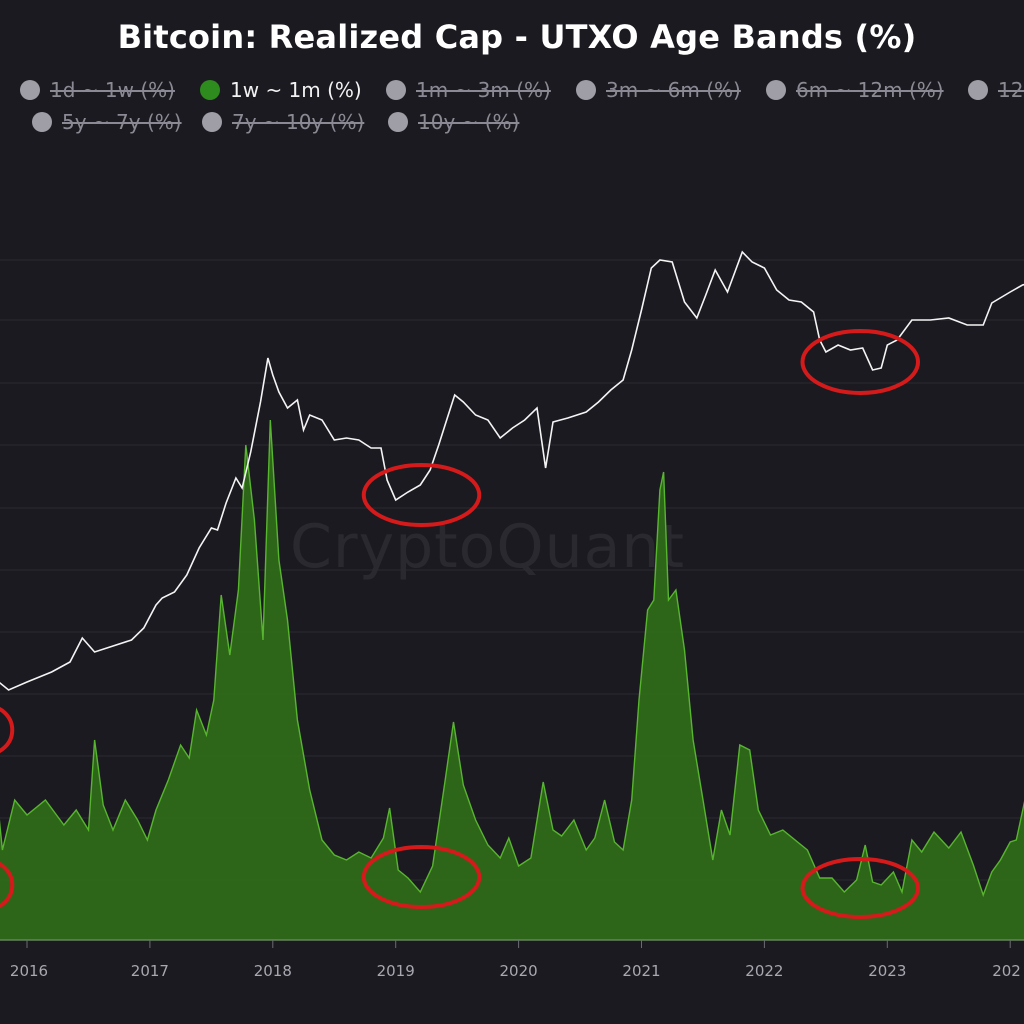  Describe the element at coordinates (122, 122) in the screenshot. I see `legend-label: 5y ~ 7y (%)` at that location.